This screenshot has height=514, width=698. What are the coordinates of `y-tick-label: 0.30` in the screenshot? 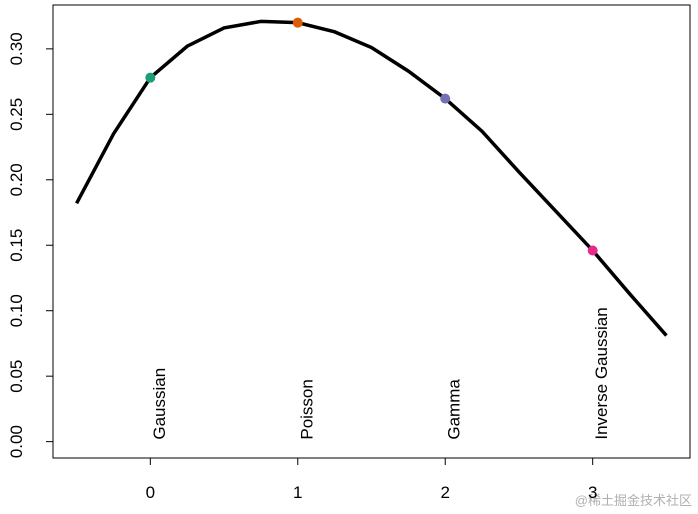 It's located at (16, 48).